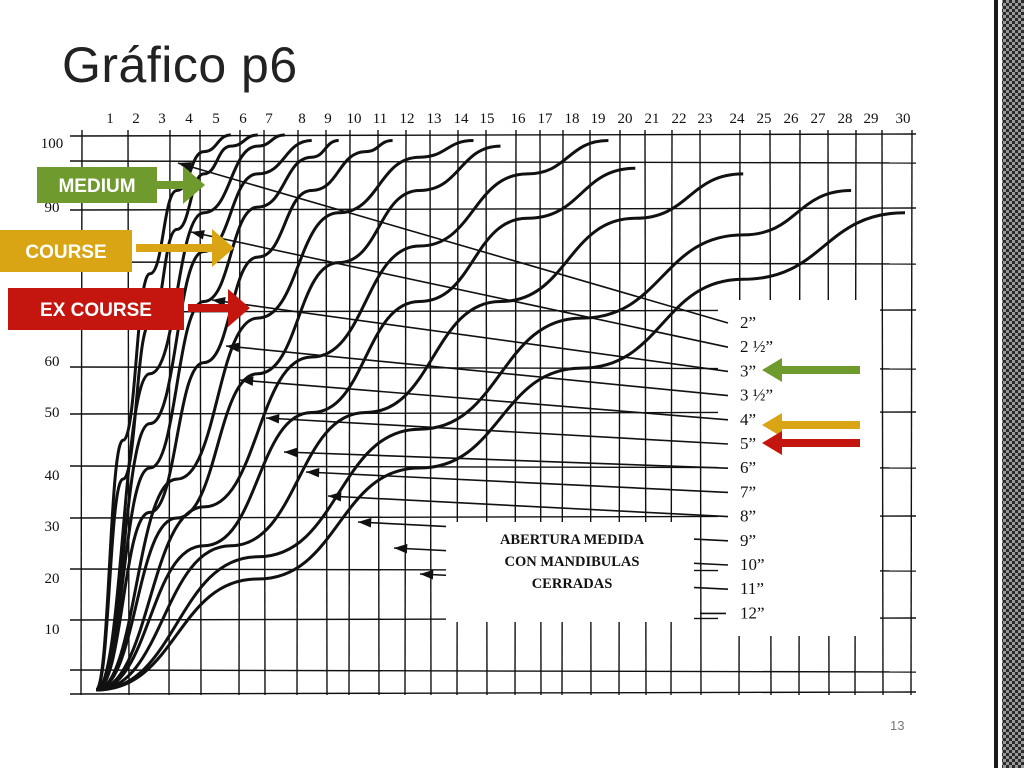 The image size is (1024, 773). I want to click on top-tick-label: 6, so click(243, 119).